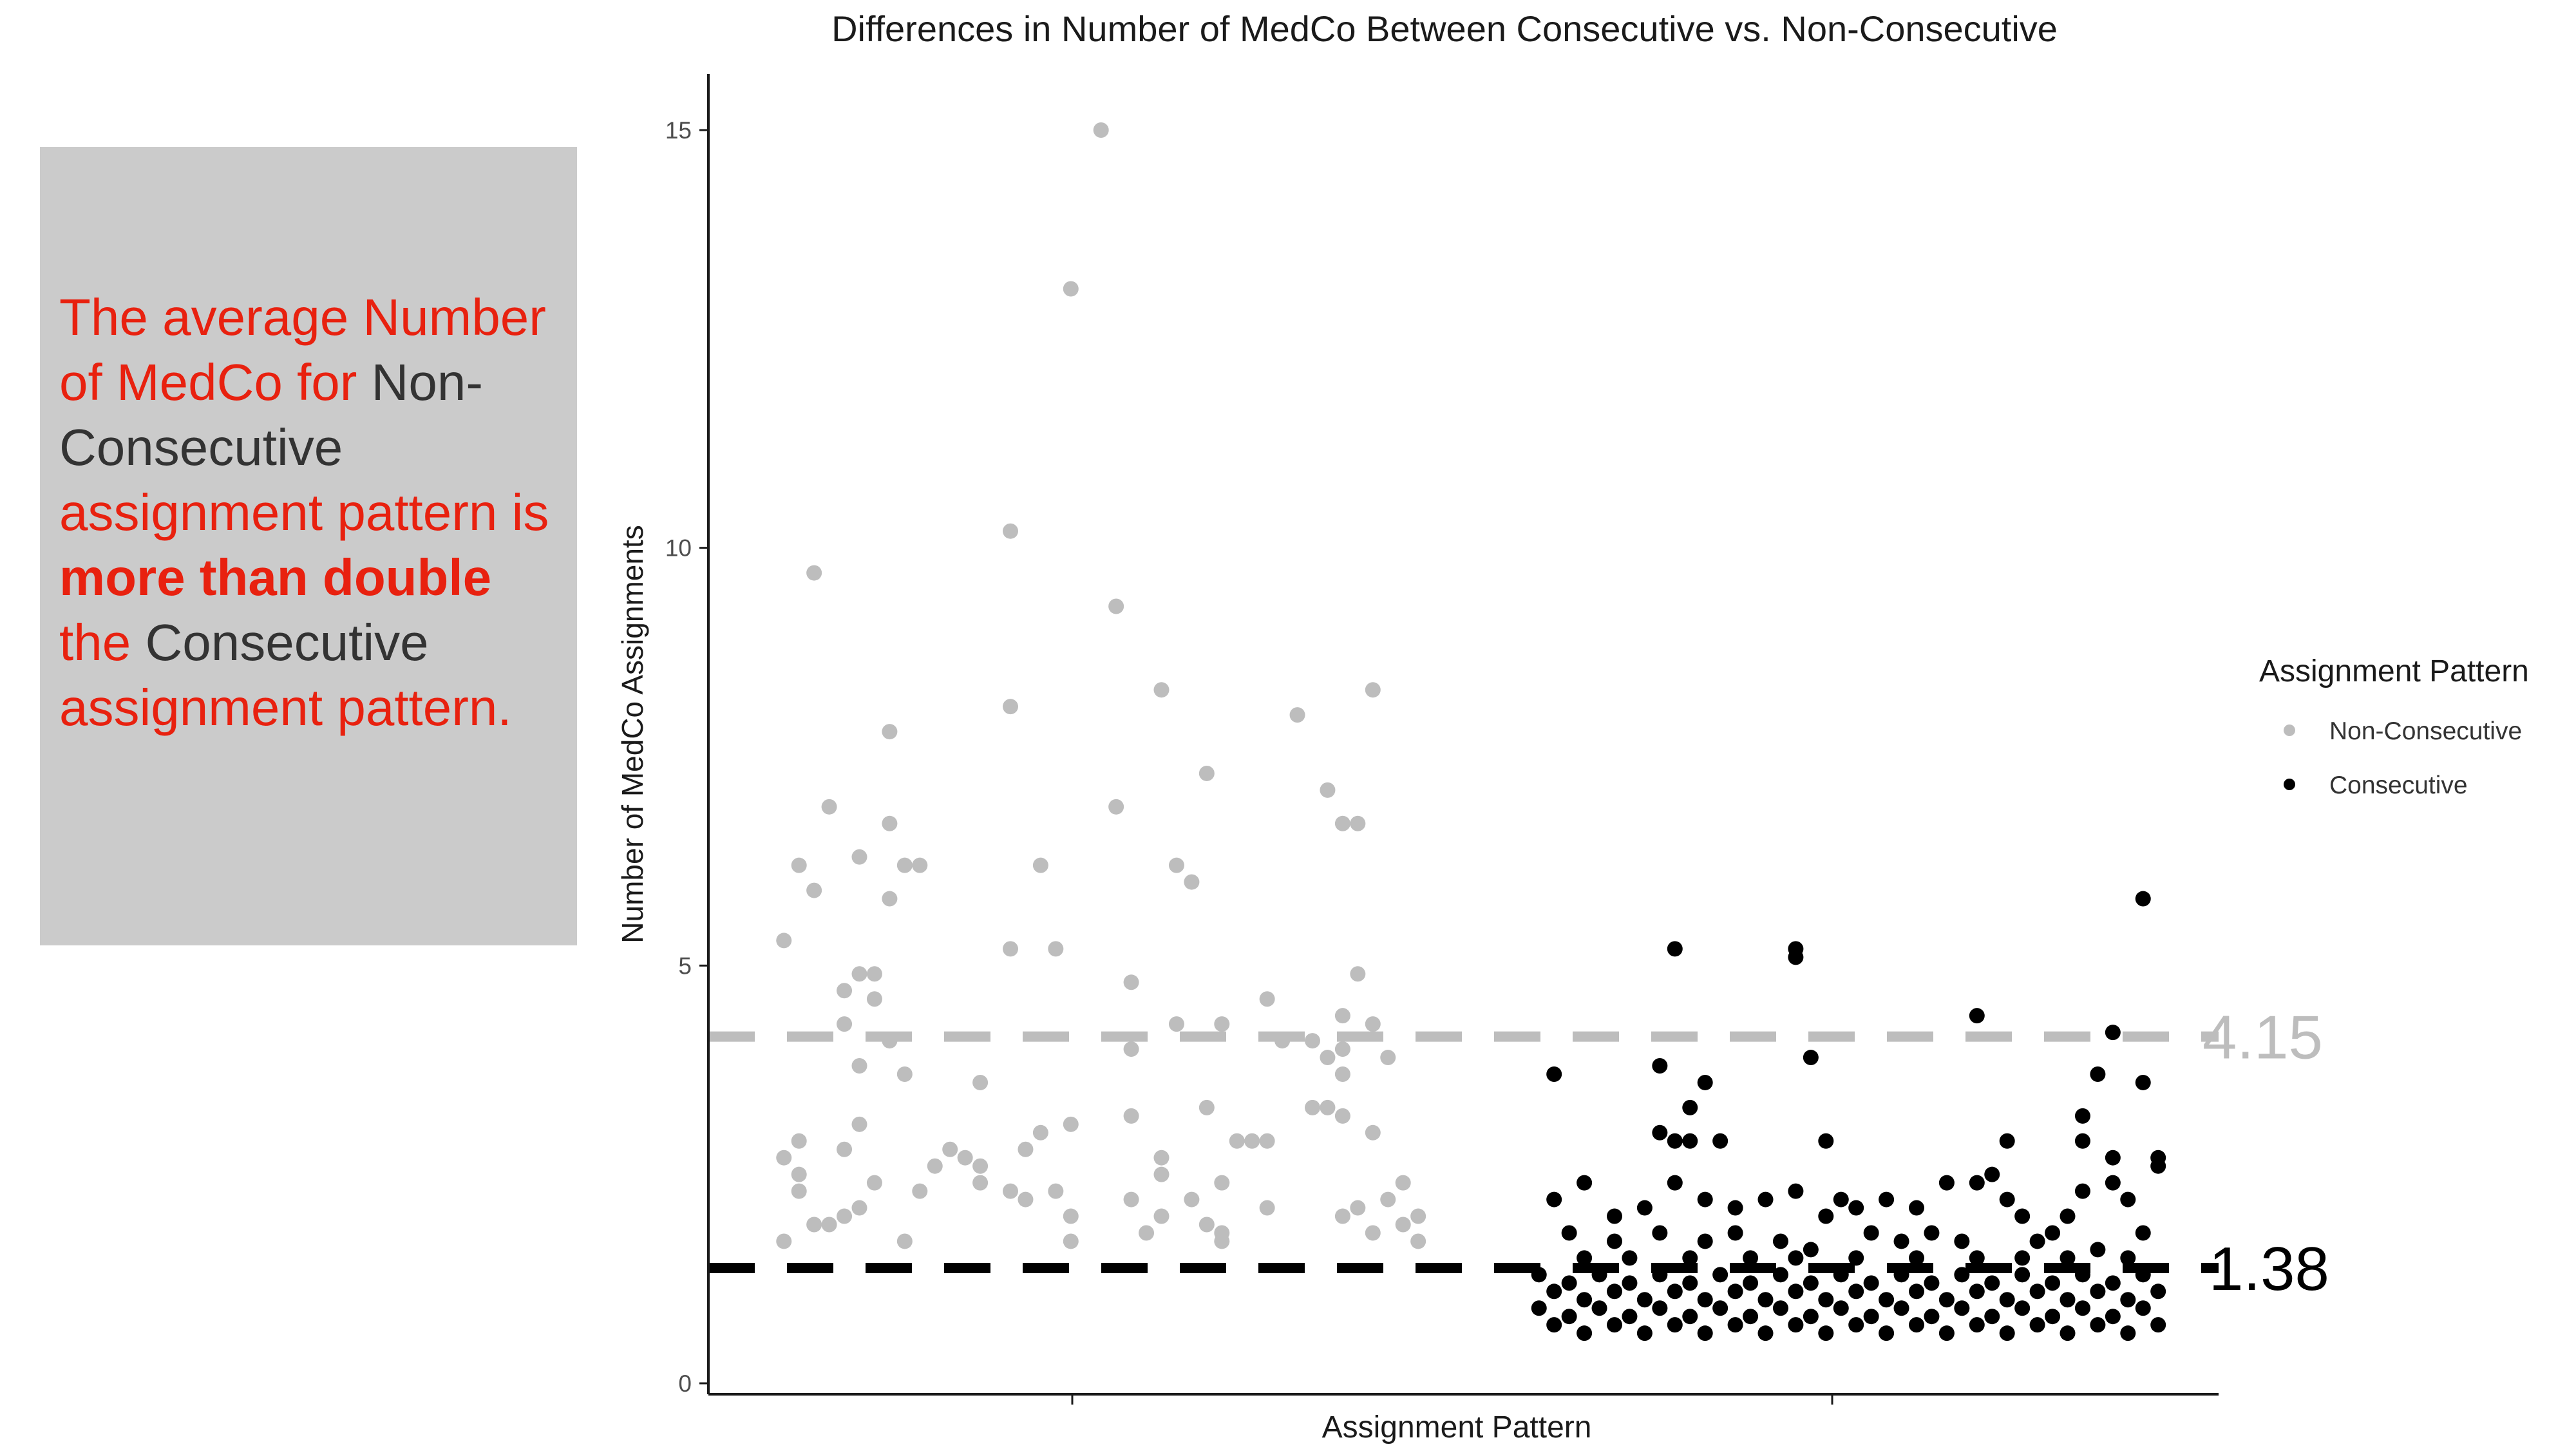 This screenshot has height=1449, width=2576. Describe the element at coordinates (2425, 731) in the screenshot. I see `legend-label-non-consecutive: Non-Consecutive` at that location.